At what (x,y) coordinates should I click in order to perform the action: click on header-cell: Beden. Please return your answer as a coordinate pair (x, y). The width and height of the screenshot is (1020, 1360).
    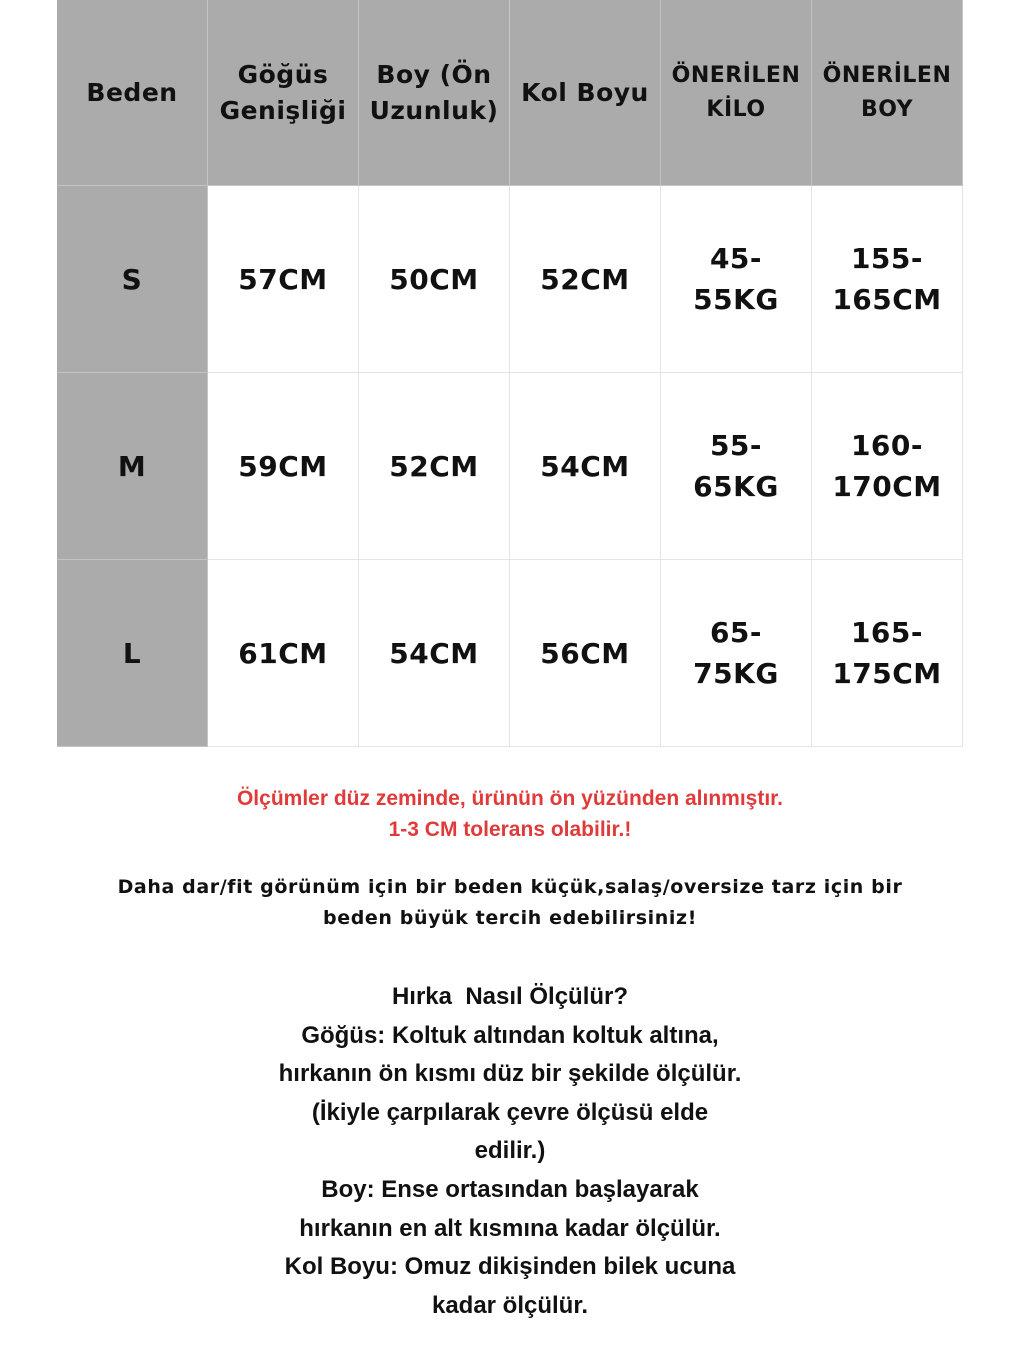
    Looking at the image, I should click on (132, 93).